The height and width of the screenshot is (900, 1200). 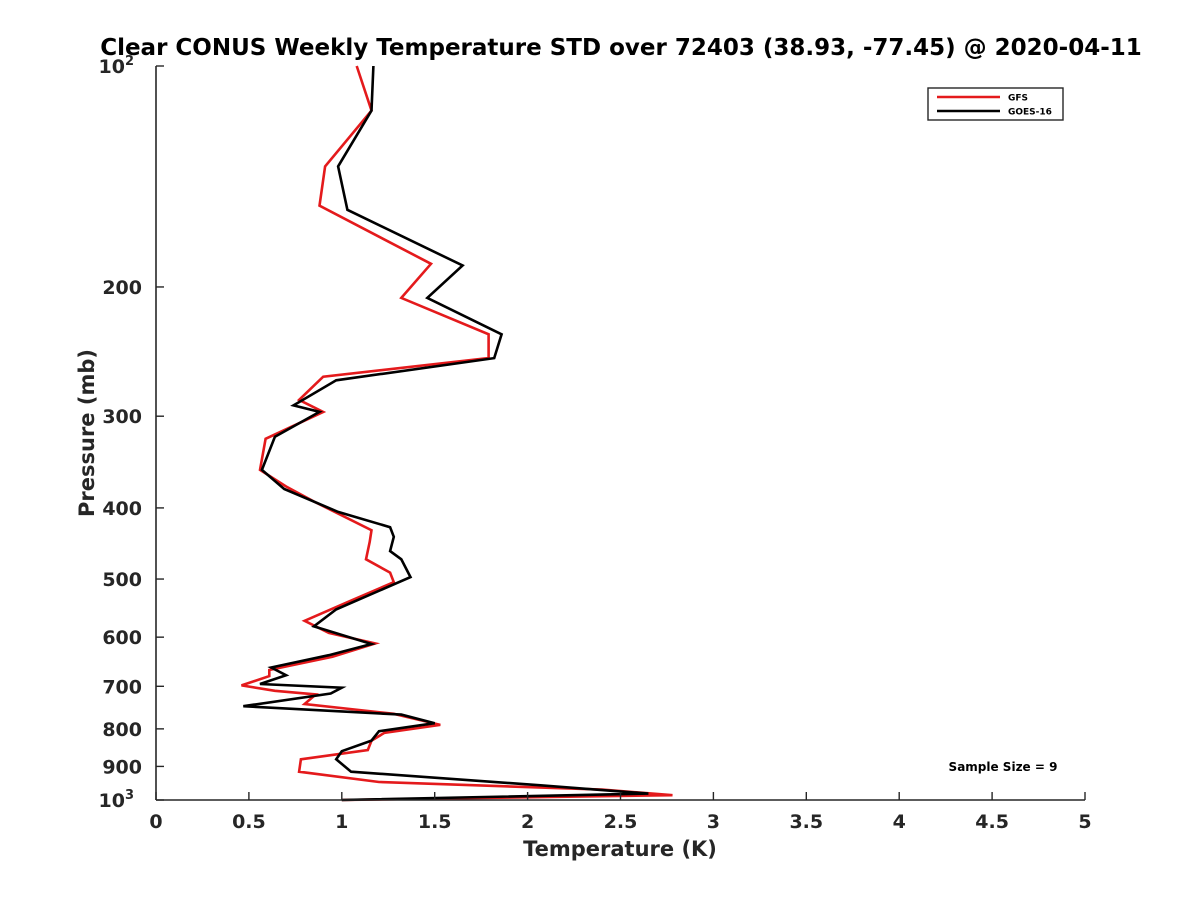 I want to click on x-tick-label: 3, so click(x=713, y=822).